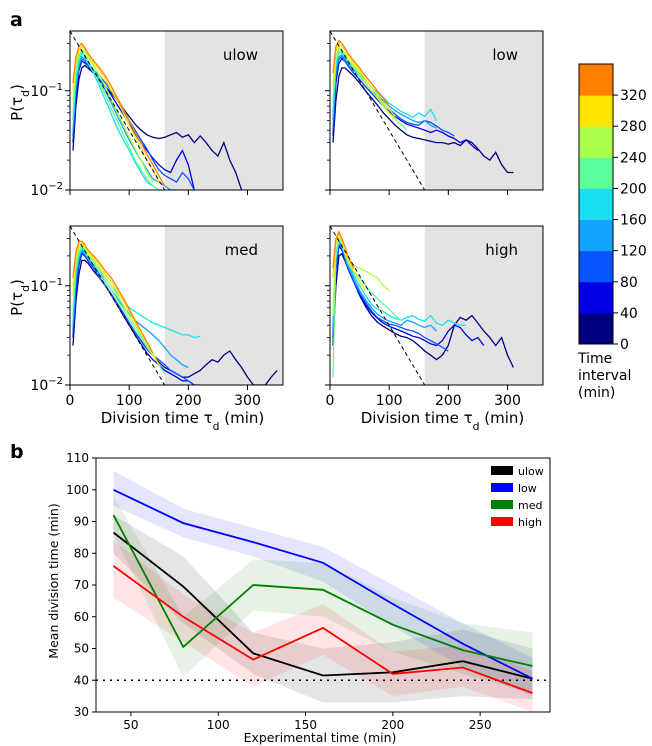 The width and height of the screenshot is (652, 746). What do you see at coordinates (241, 250) in the screenshot?
I see `panel-name-med: med` at bounding box center [241, 250].